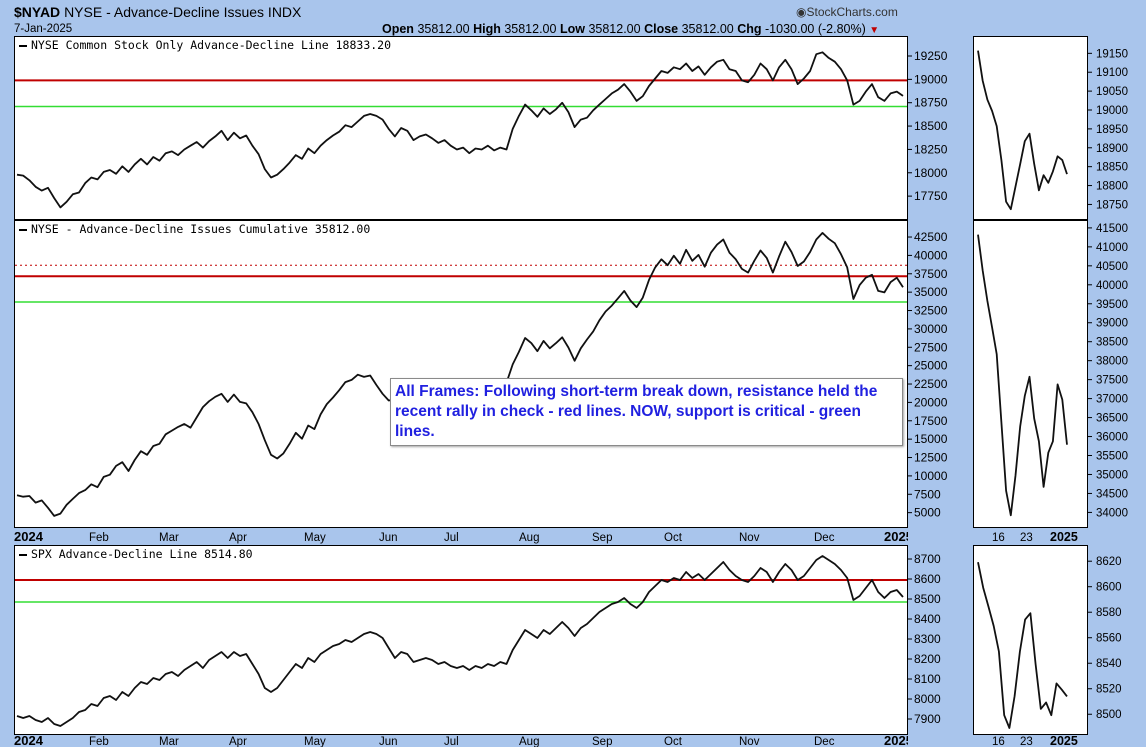  Describe the element at coordinates (931, 56) in the screenshot. I see `y-tick-label: 19250` at that location.